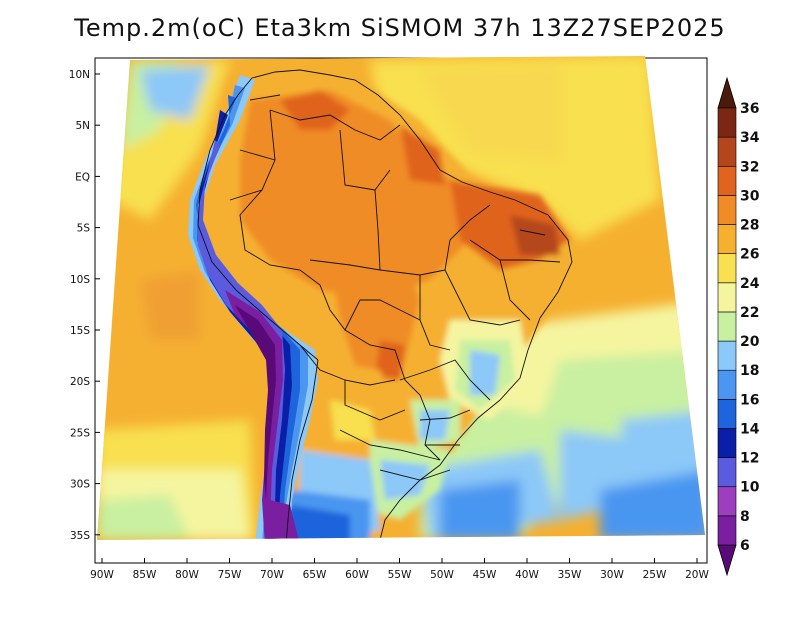 The image size is (800, 618). Describe the element at coordinates (357, 575) in the screenshot. I see `lon-label: 60W` at that location.